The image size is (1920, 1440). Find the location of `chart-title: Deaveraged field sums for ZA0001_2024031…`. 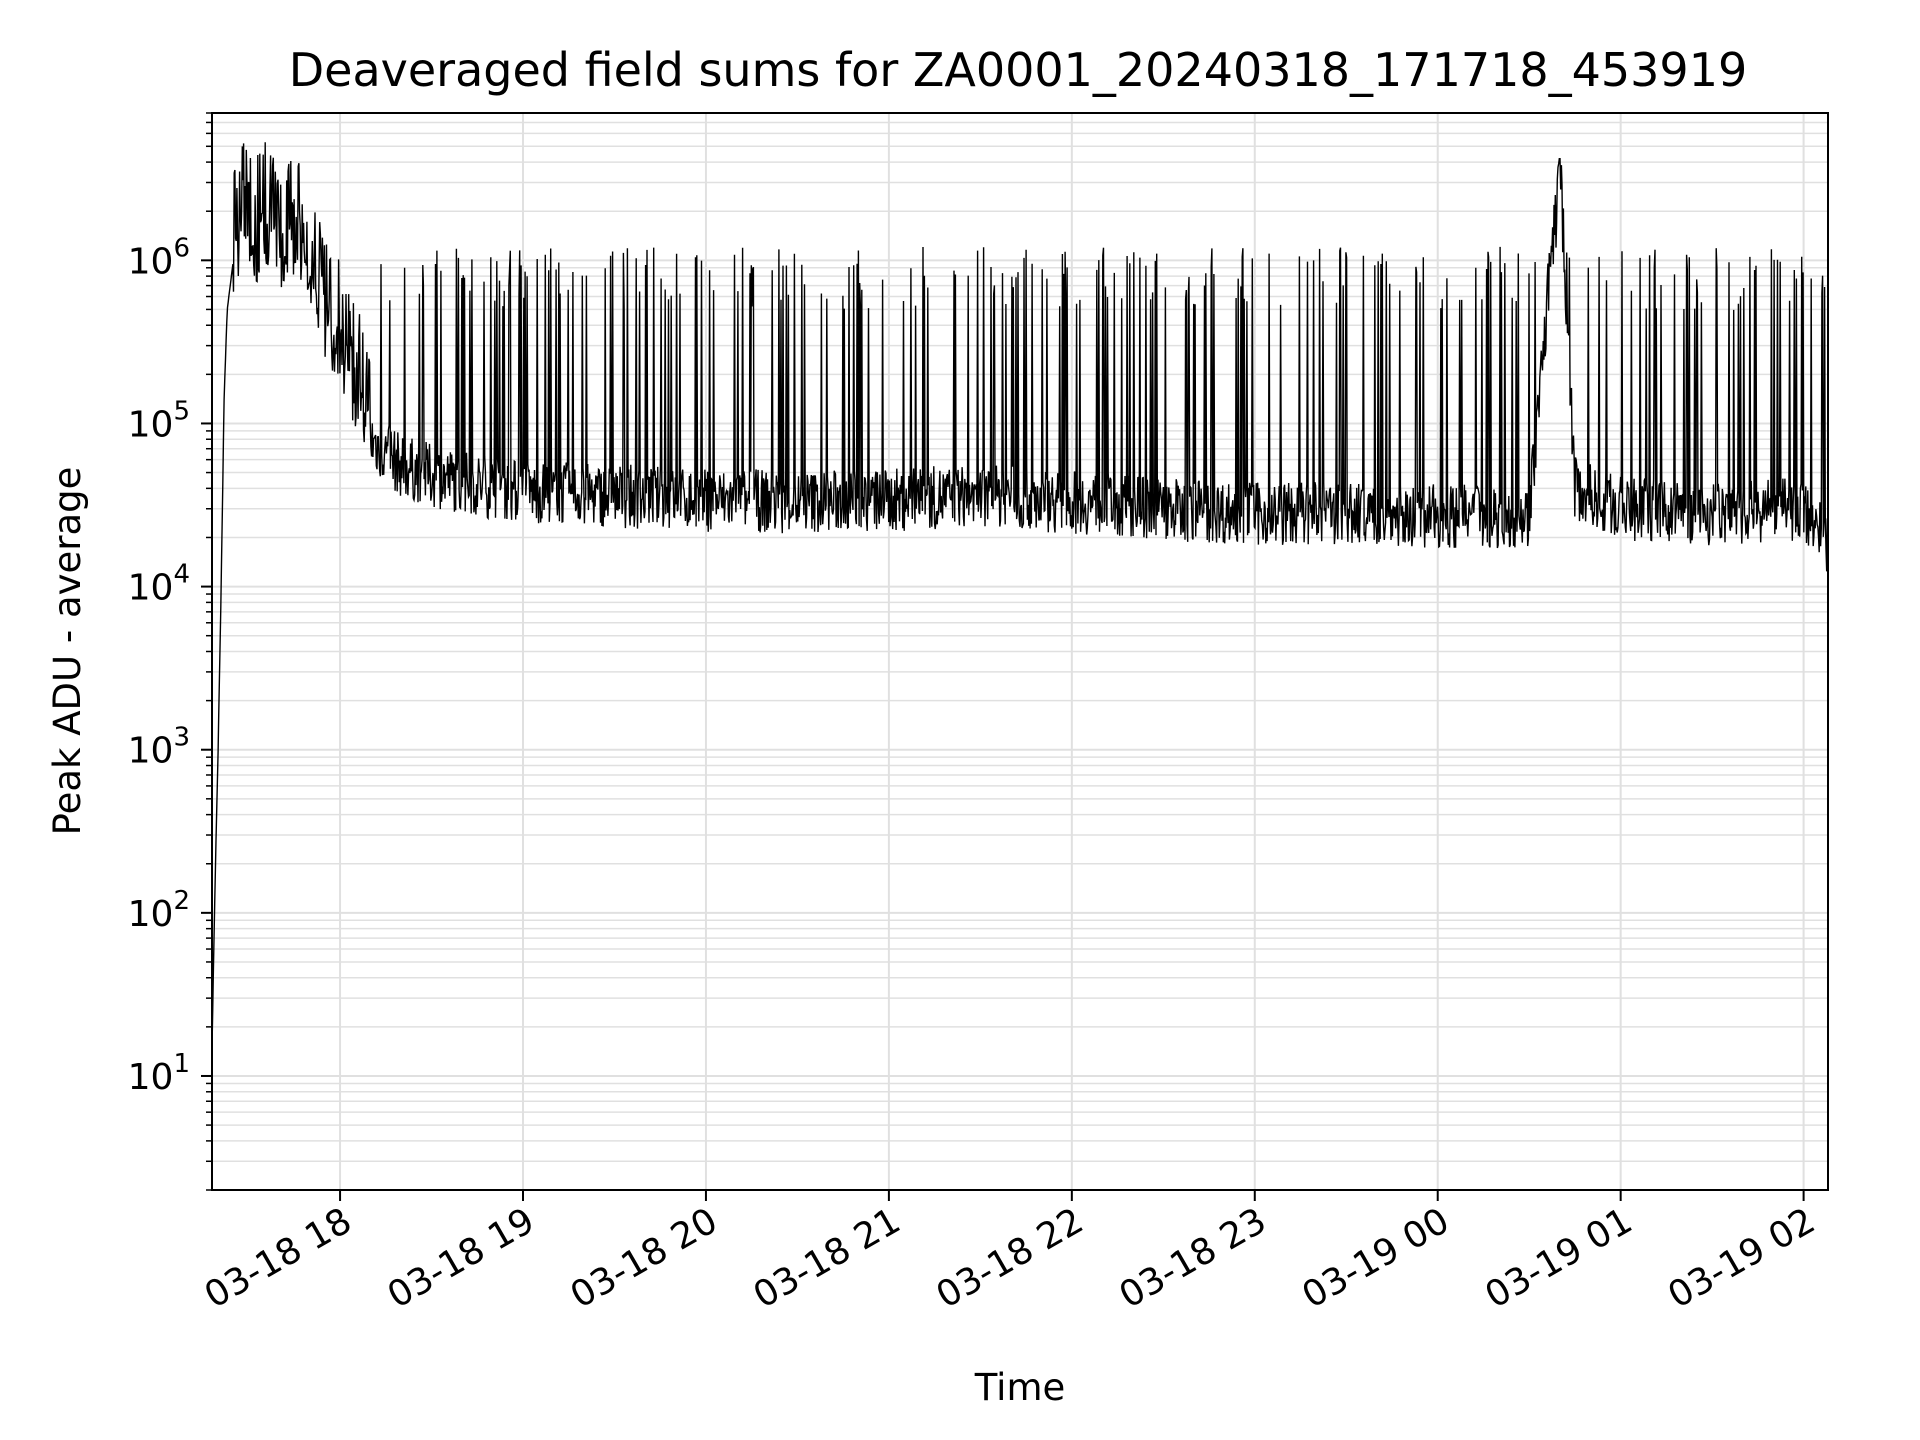

chart-title: Deaveraged field sums for ZA0001_2024031… is located at coordinates (1018, 70).